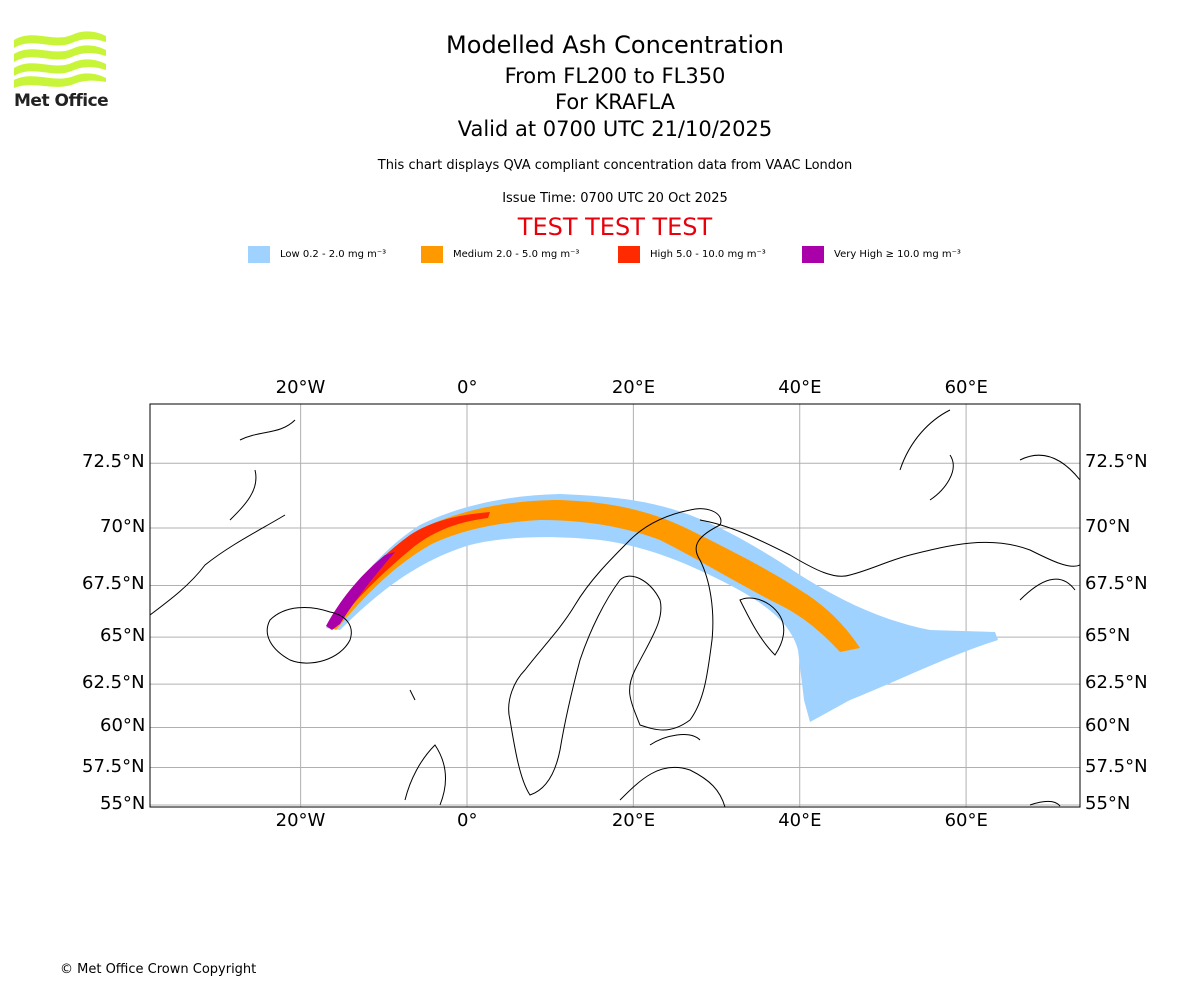 This screenshot has height=1000, width=1200. I want to click on legend-label: High 5.0 - 10.0 mg m⁻³, so click(708, 254).